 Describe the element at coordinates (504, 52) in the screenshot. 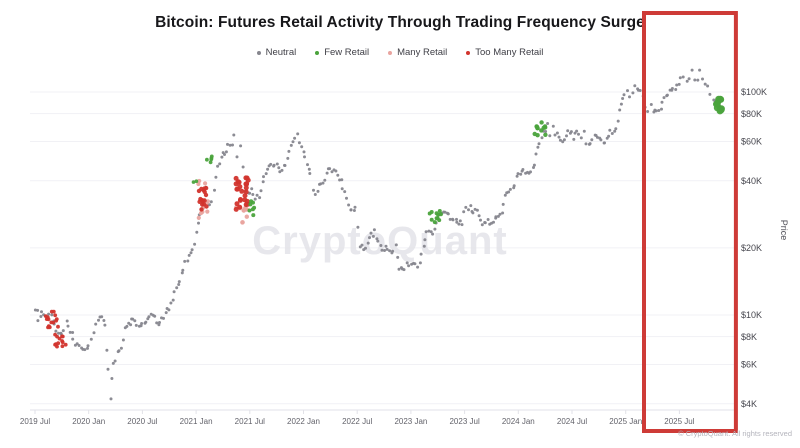

I see `legend-item-too-many: Too Many Retail` at that location.